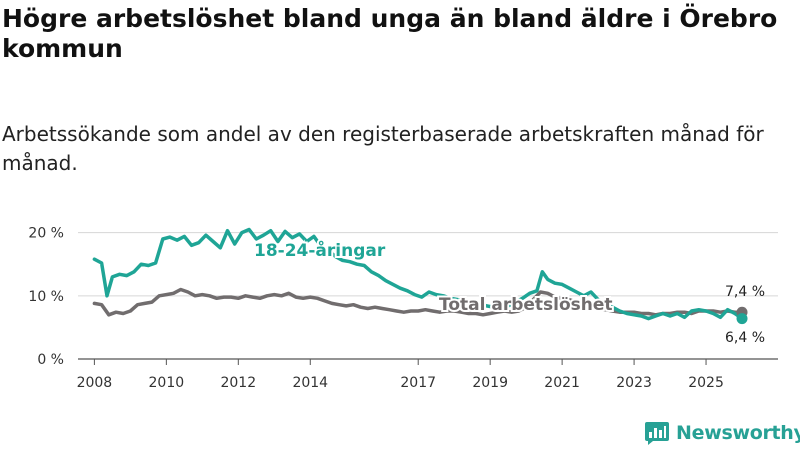 The height and width of the screenshot is (450, 800). Describe the element at coordinates (418, 302) in the screenshot. I see `series-line-total` at that location.